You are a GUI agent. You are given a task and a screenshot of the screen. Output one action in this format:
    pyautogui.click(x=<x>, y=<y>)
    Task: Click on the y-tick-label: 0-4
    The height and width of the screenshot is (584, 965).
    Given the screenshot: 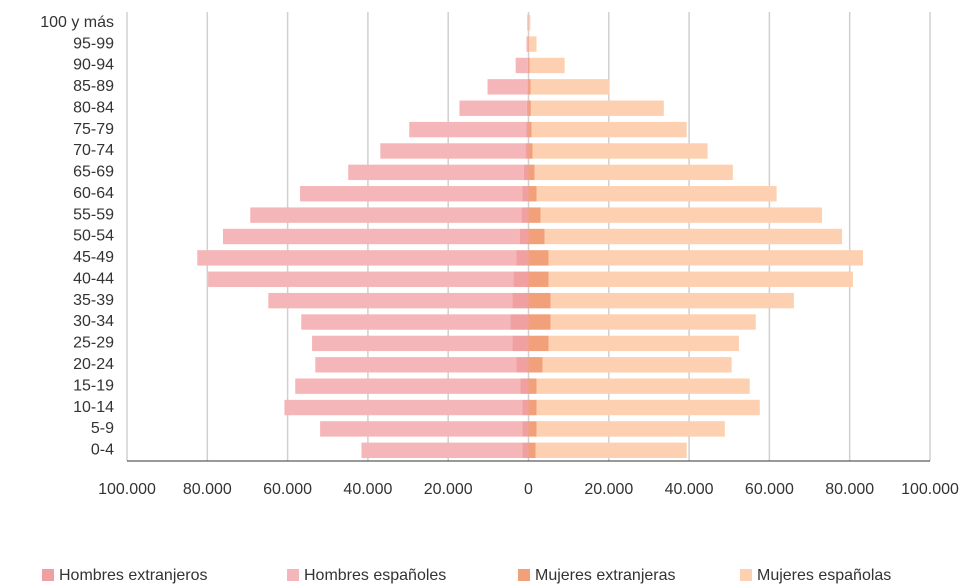 What is the action you would take?
    pyautogui.click(x=102, y=450)
    